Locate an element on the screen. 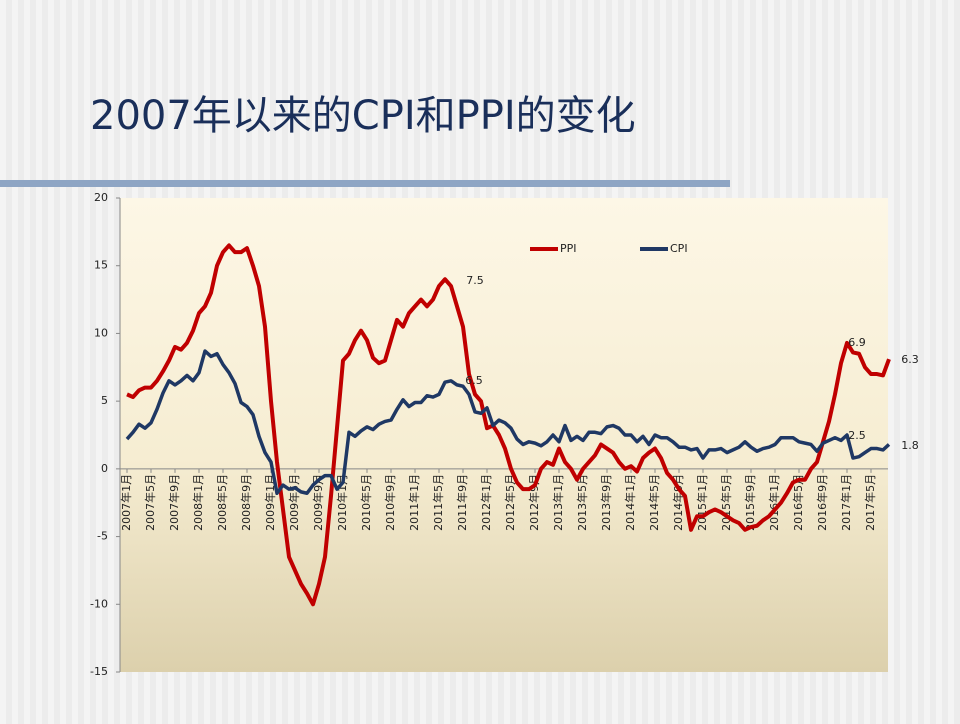 This screenshot has height=724, width=960. x-tick-label: 2007年9月 is located at coordinates (174, 502).